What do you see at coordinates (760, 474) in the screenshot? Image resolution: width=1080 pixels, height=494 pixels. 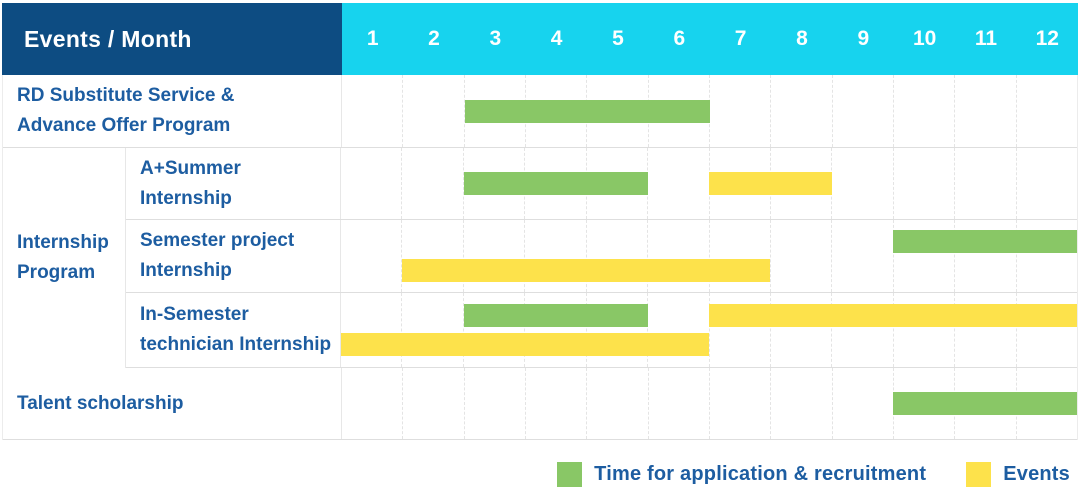 I see `legend-label: Time for application & recruitment` at bounding box center [760, 474].